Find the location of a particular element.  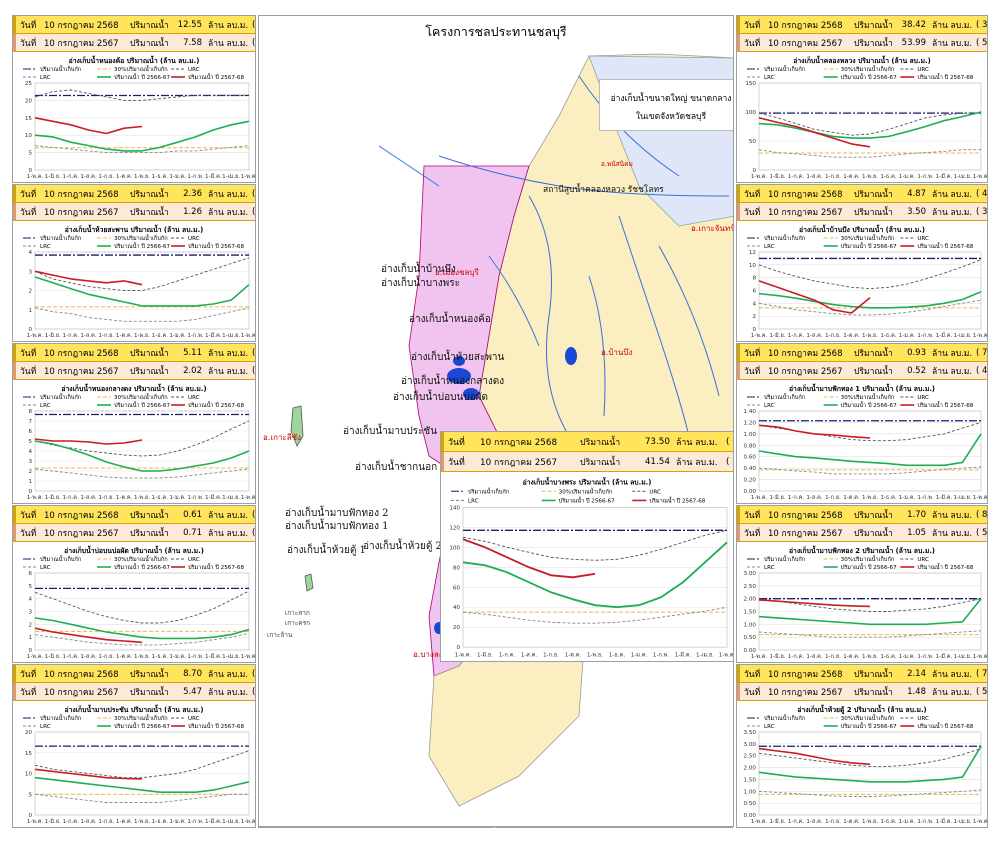

row-value: 0.61 is located at coordinates (192, 514).